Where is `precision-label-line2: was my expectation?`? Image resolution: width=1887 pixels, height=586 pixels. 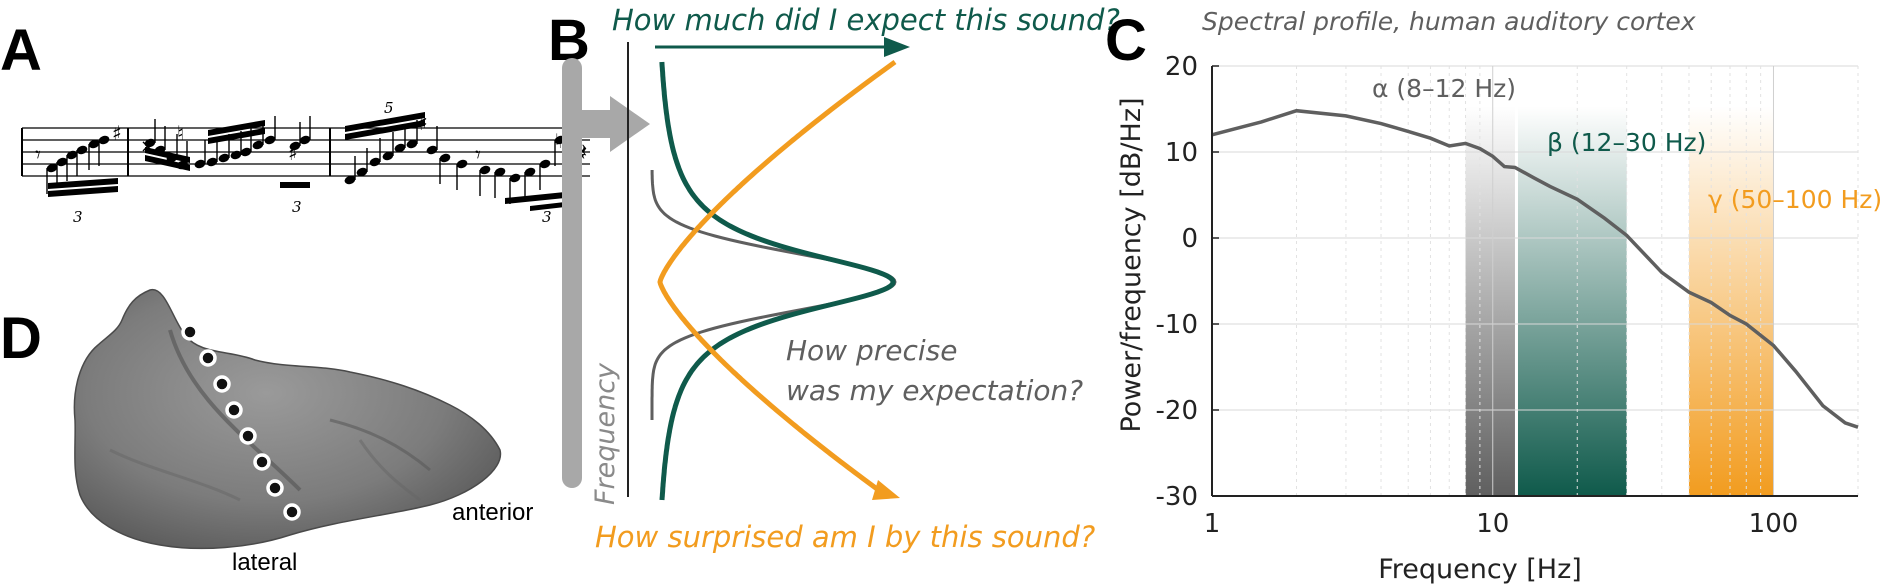 precision-label-line2: was my expectation? is located at coordinates (934, 390).